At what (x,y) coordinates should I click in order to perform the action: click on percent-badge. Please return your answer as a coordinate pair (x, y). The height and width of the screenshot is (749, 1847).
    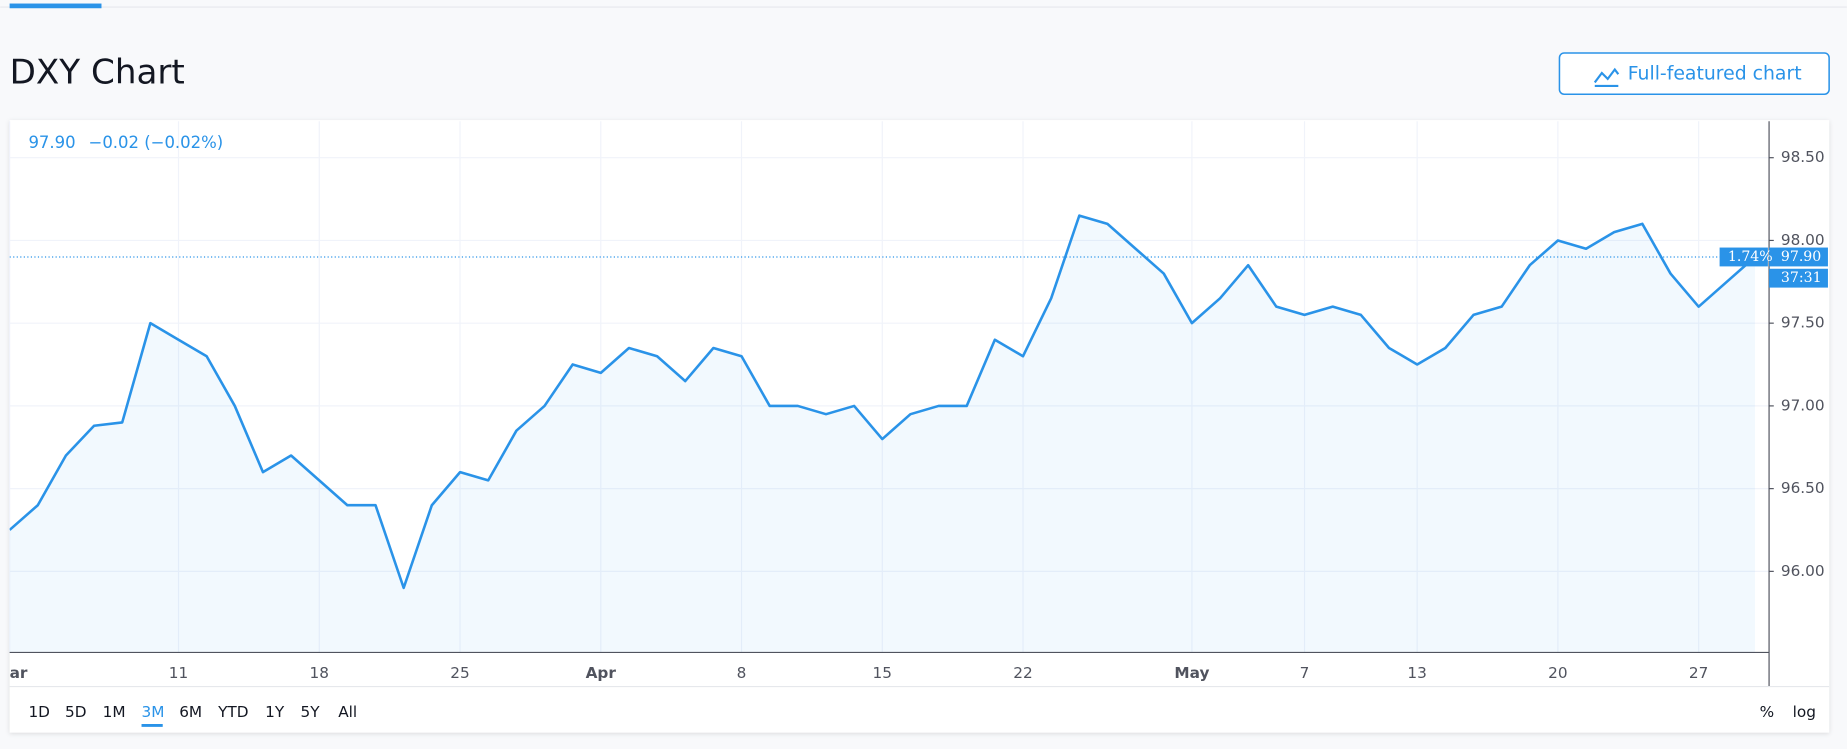
    Looking at the image, I should click on (1743, 257).